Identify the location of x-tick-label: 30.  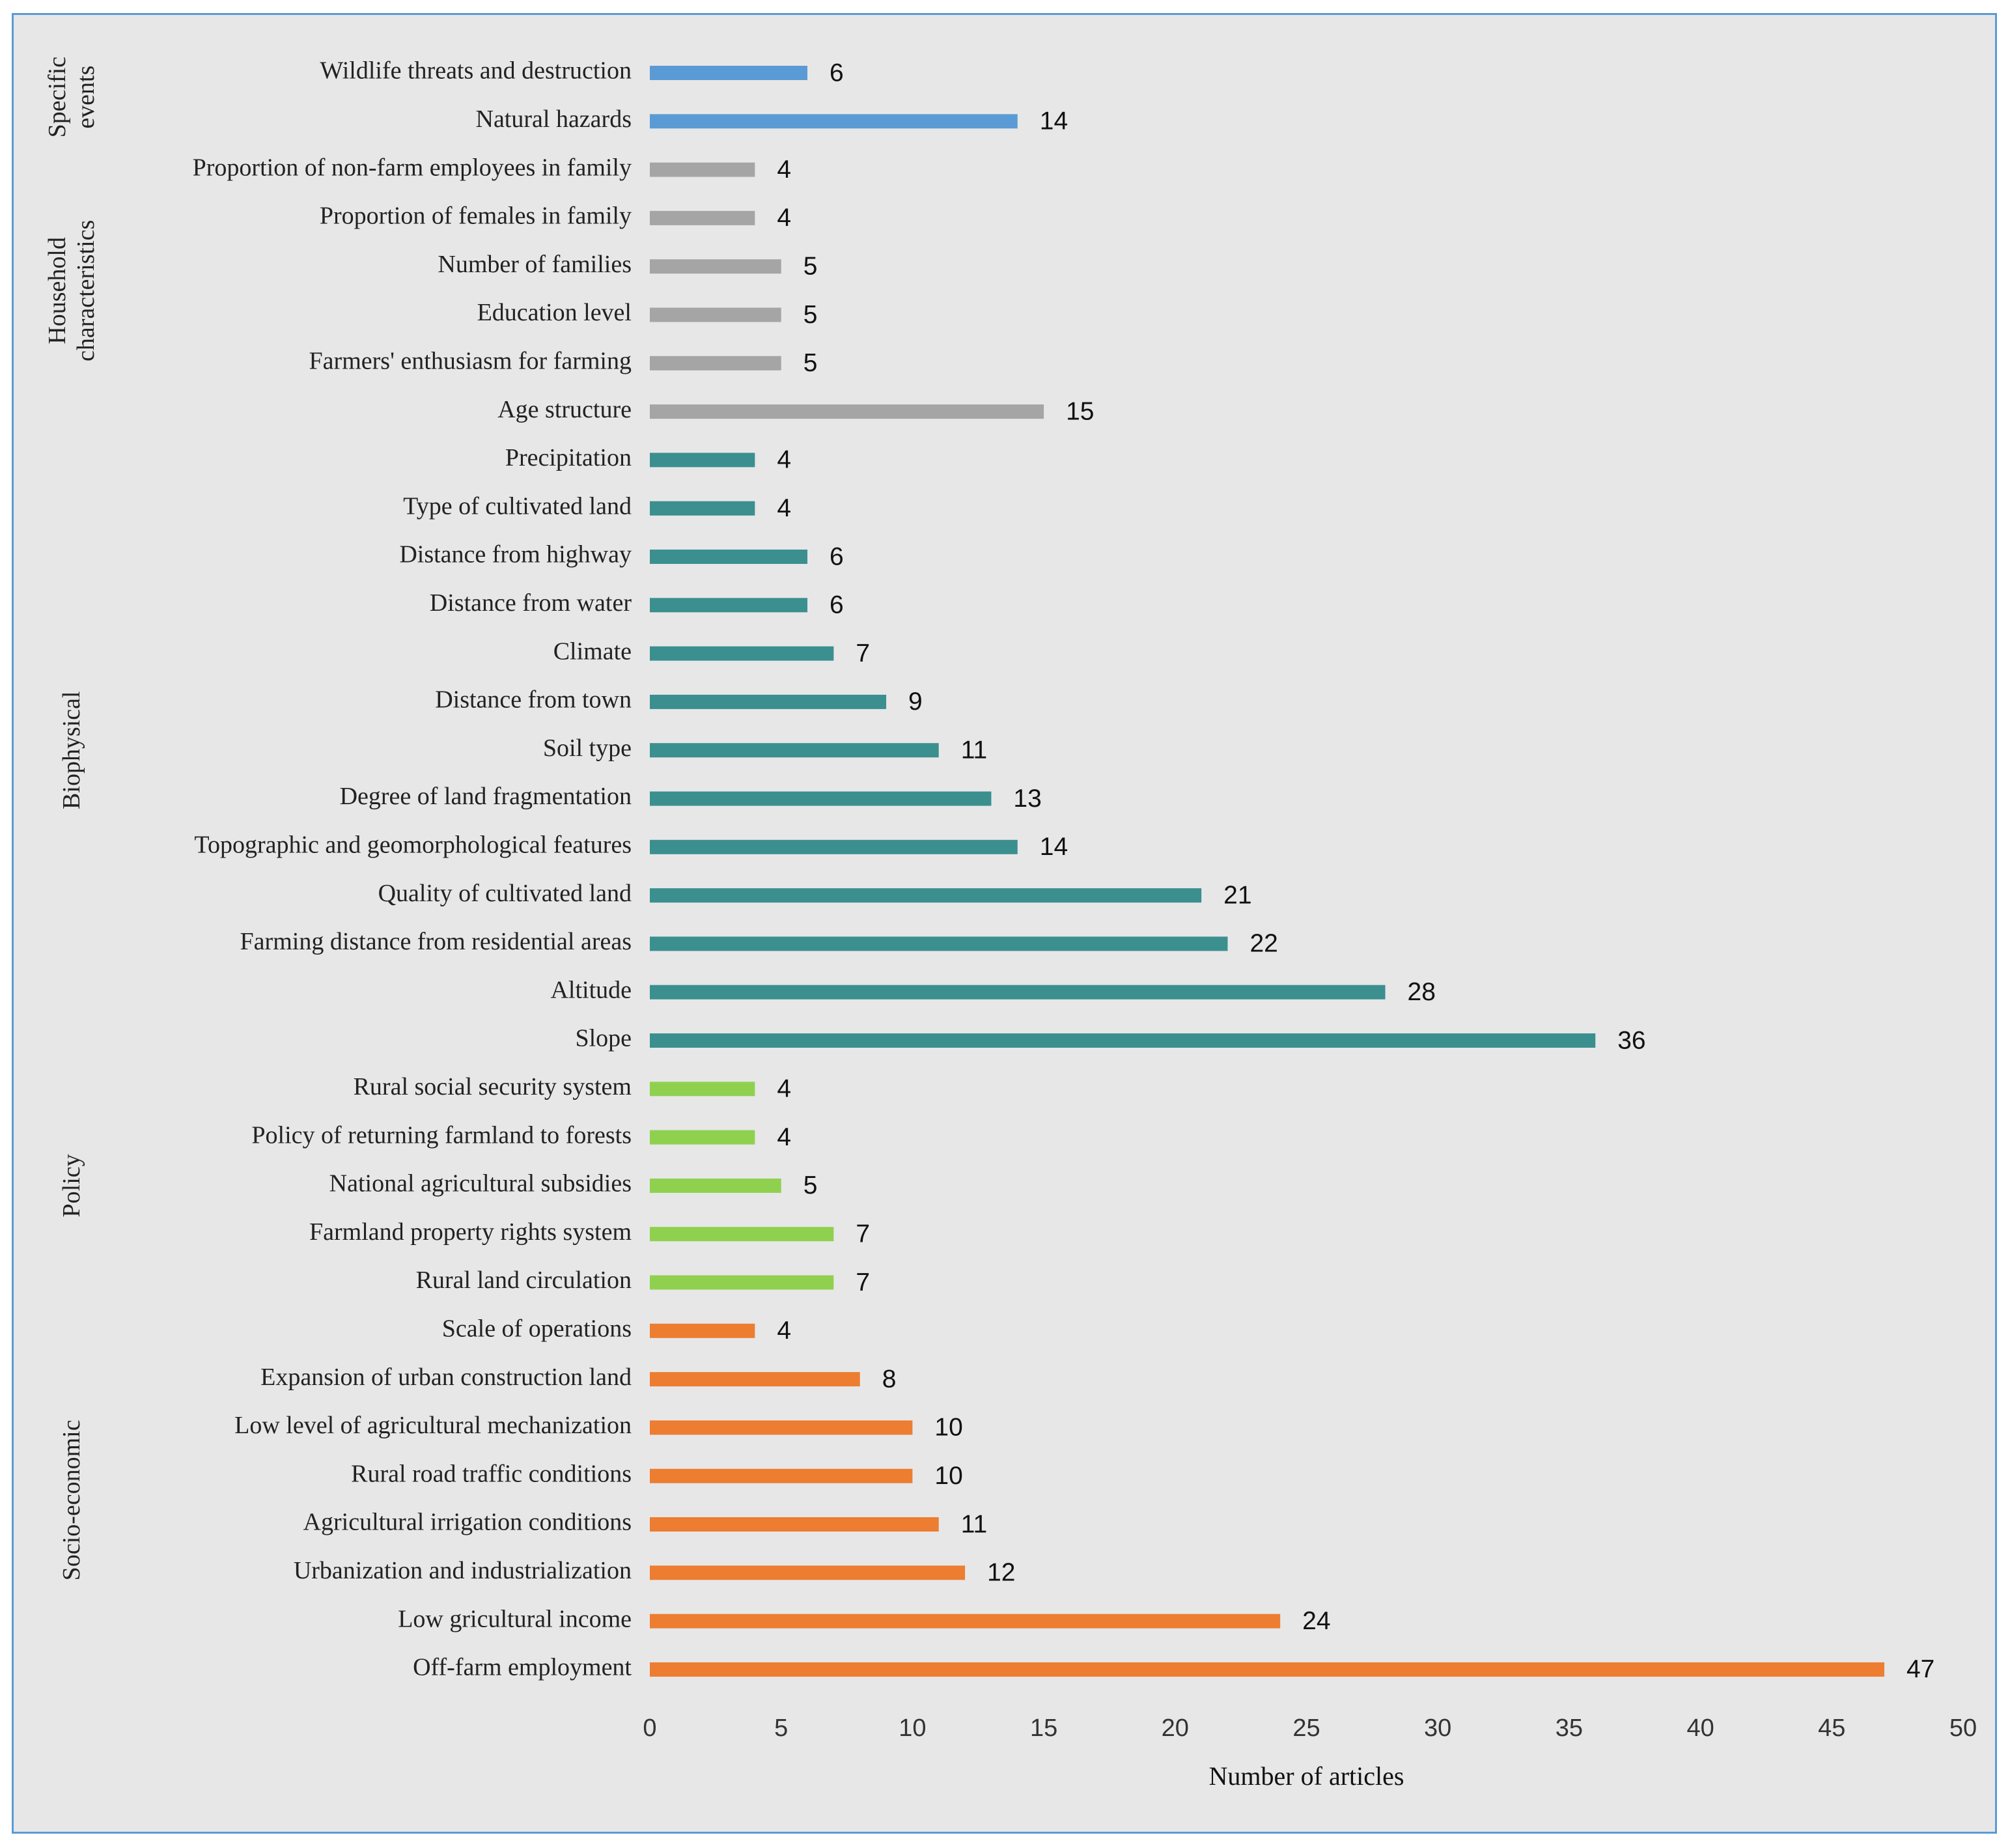
(1437, 1729).